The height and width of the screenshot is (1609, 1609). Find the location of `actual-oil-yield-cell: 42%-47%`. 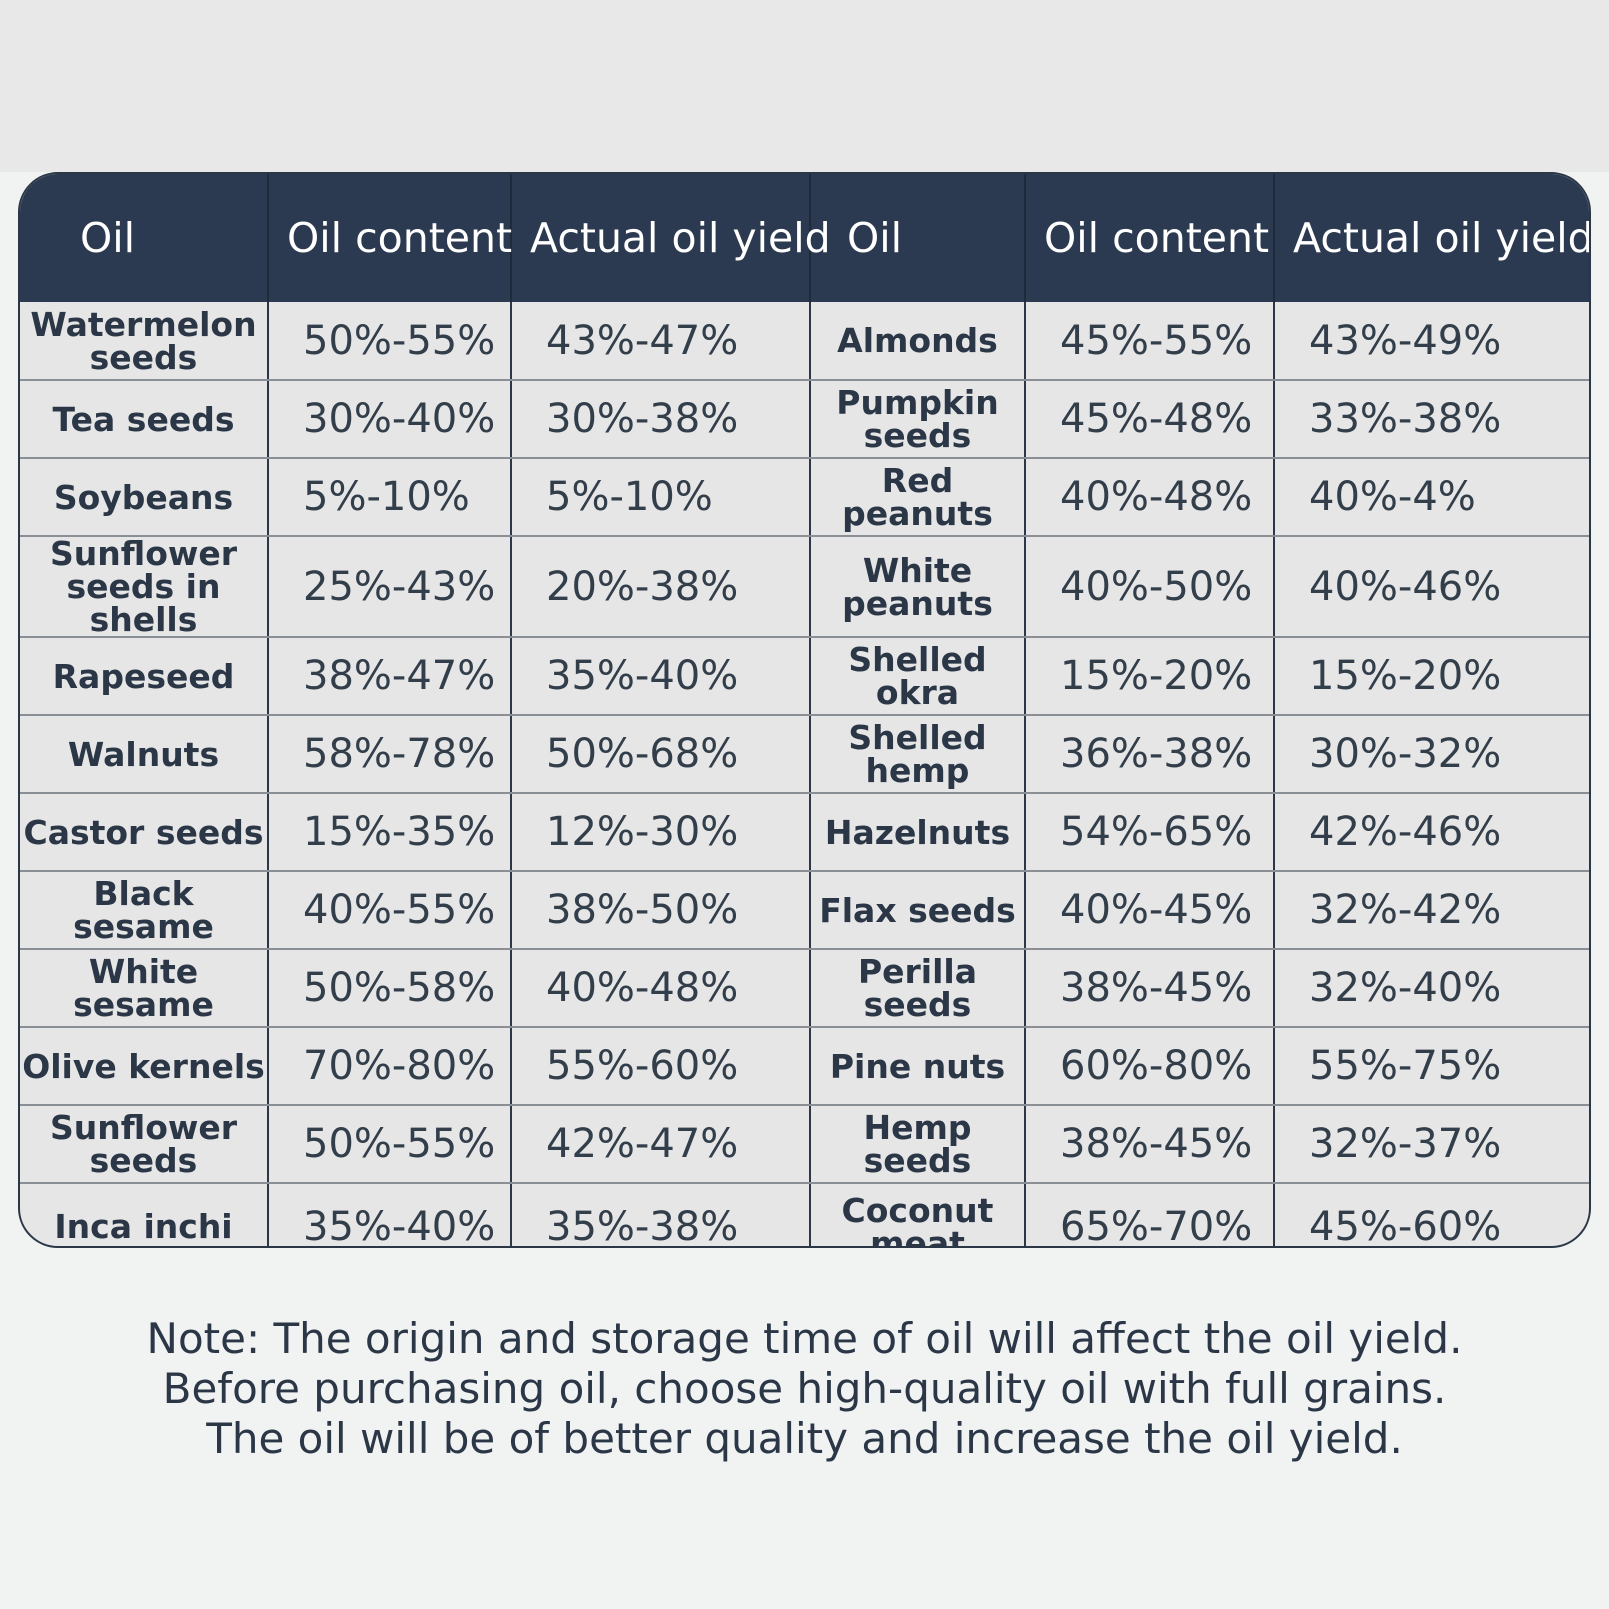

actual-oil-yield-cell: 42%-47% is located at coordinates (661, 1144).